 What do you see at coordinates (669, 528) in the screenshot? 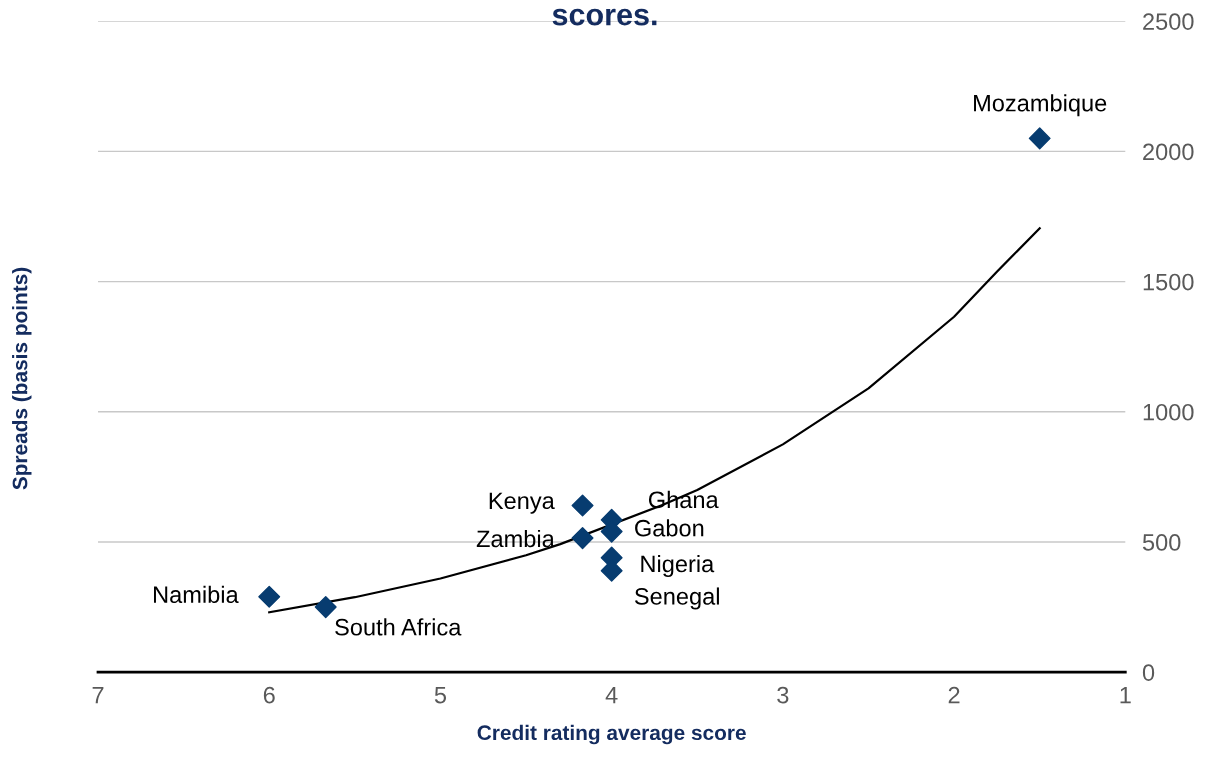
I see `annotation: Gabon` at bounding box center [669, 528].